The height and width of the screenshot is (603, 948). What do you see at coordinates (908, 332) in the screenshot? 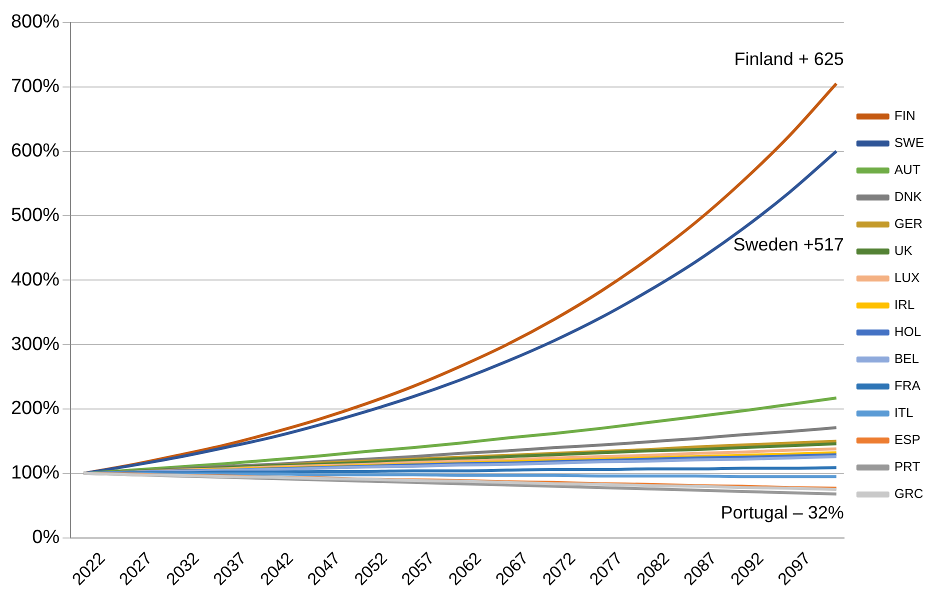
I see `legend-label: HOL` at bounding box center [908, 332].